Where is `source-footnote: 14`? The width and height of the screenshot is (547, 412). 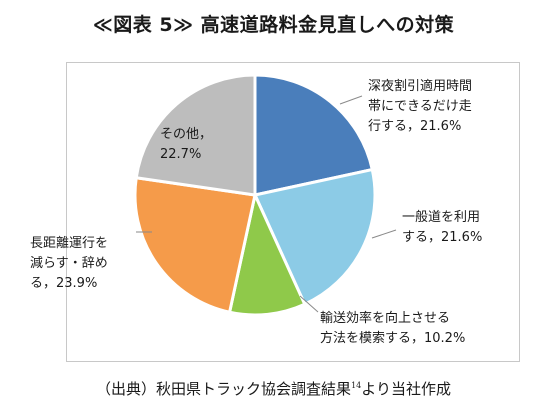 source-footnote: 14 is located at coordinates (356, 385).